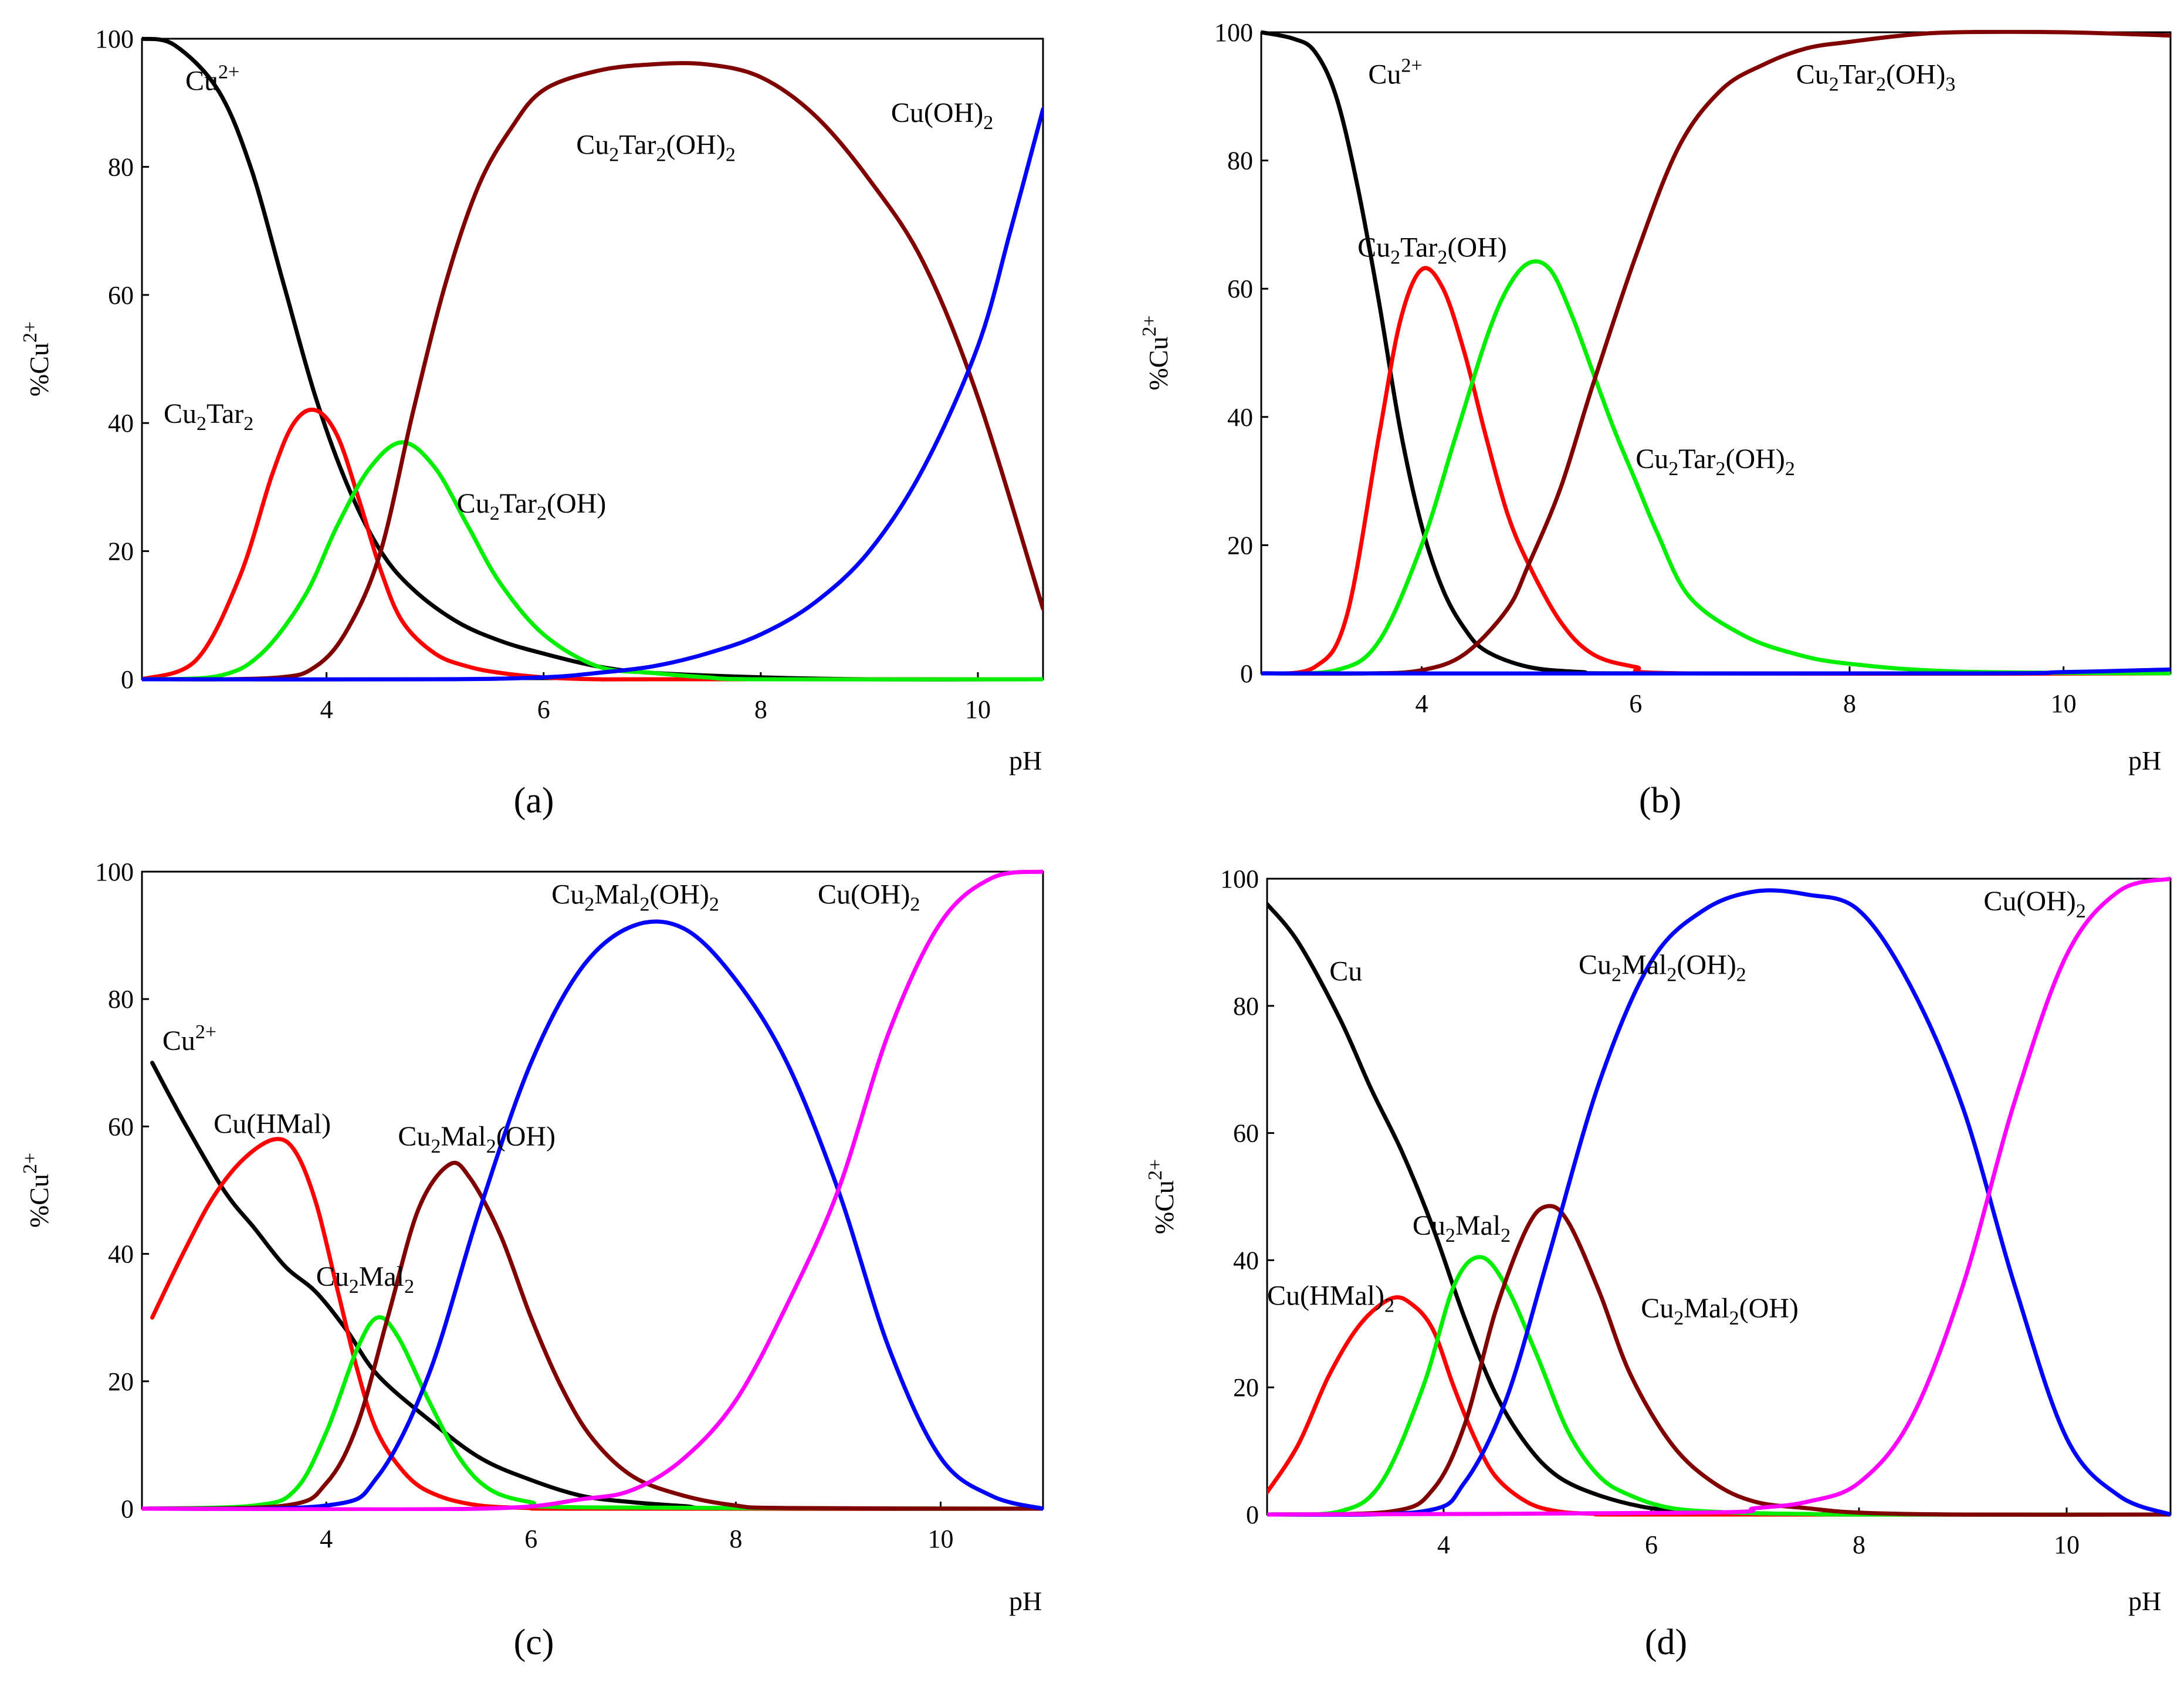  Describe the element at coordinates (592, 561) in the screenshot. I see `series-line-cu2tar2-oh-` at that location.